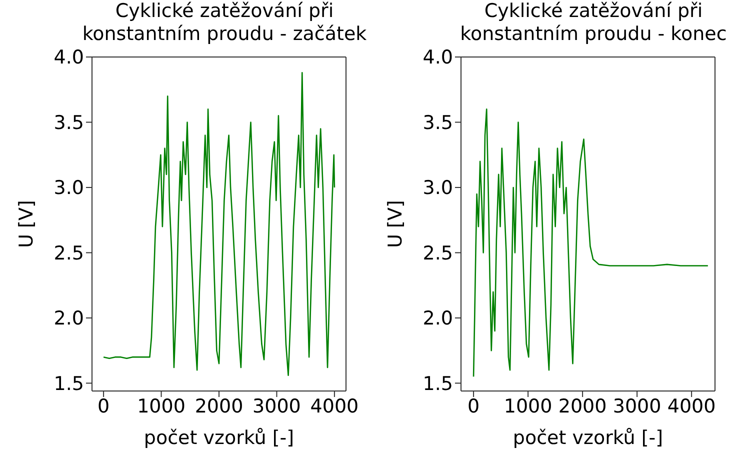 The image size is (738, 452). Describe the element at coordinates (224, 22) in the screenshot. I see `chart-title: Cyklické zatěžování při konstantním proudu - začátek` at that location.